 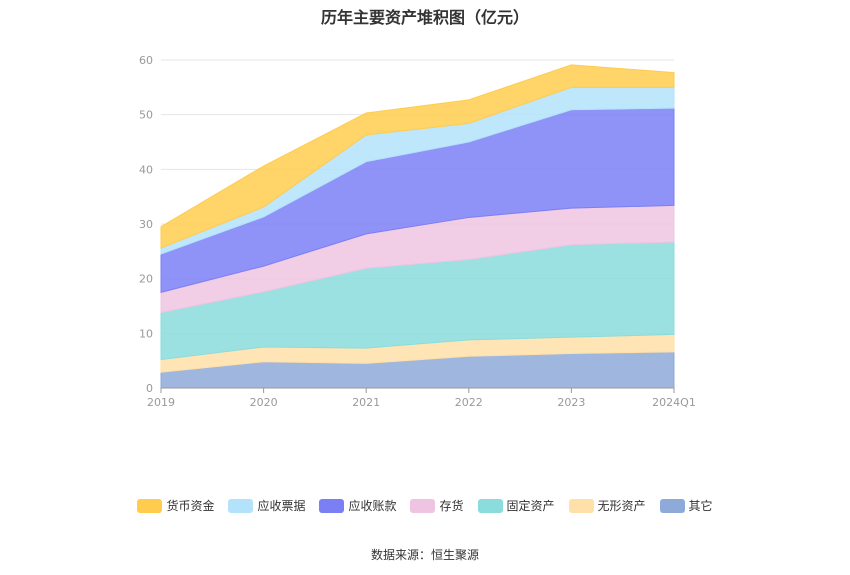 What do you see at coordinates (674, 402) in the screenshot?
I see `x-tick-label: 2024Q1` at bounding box center [674, 402].